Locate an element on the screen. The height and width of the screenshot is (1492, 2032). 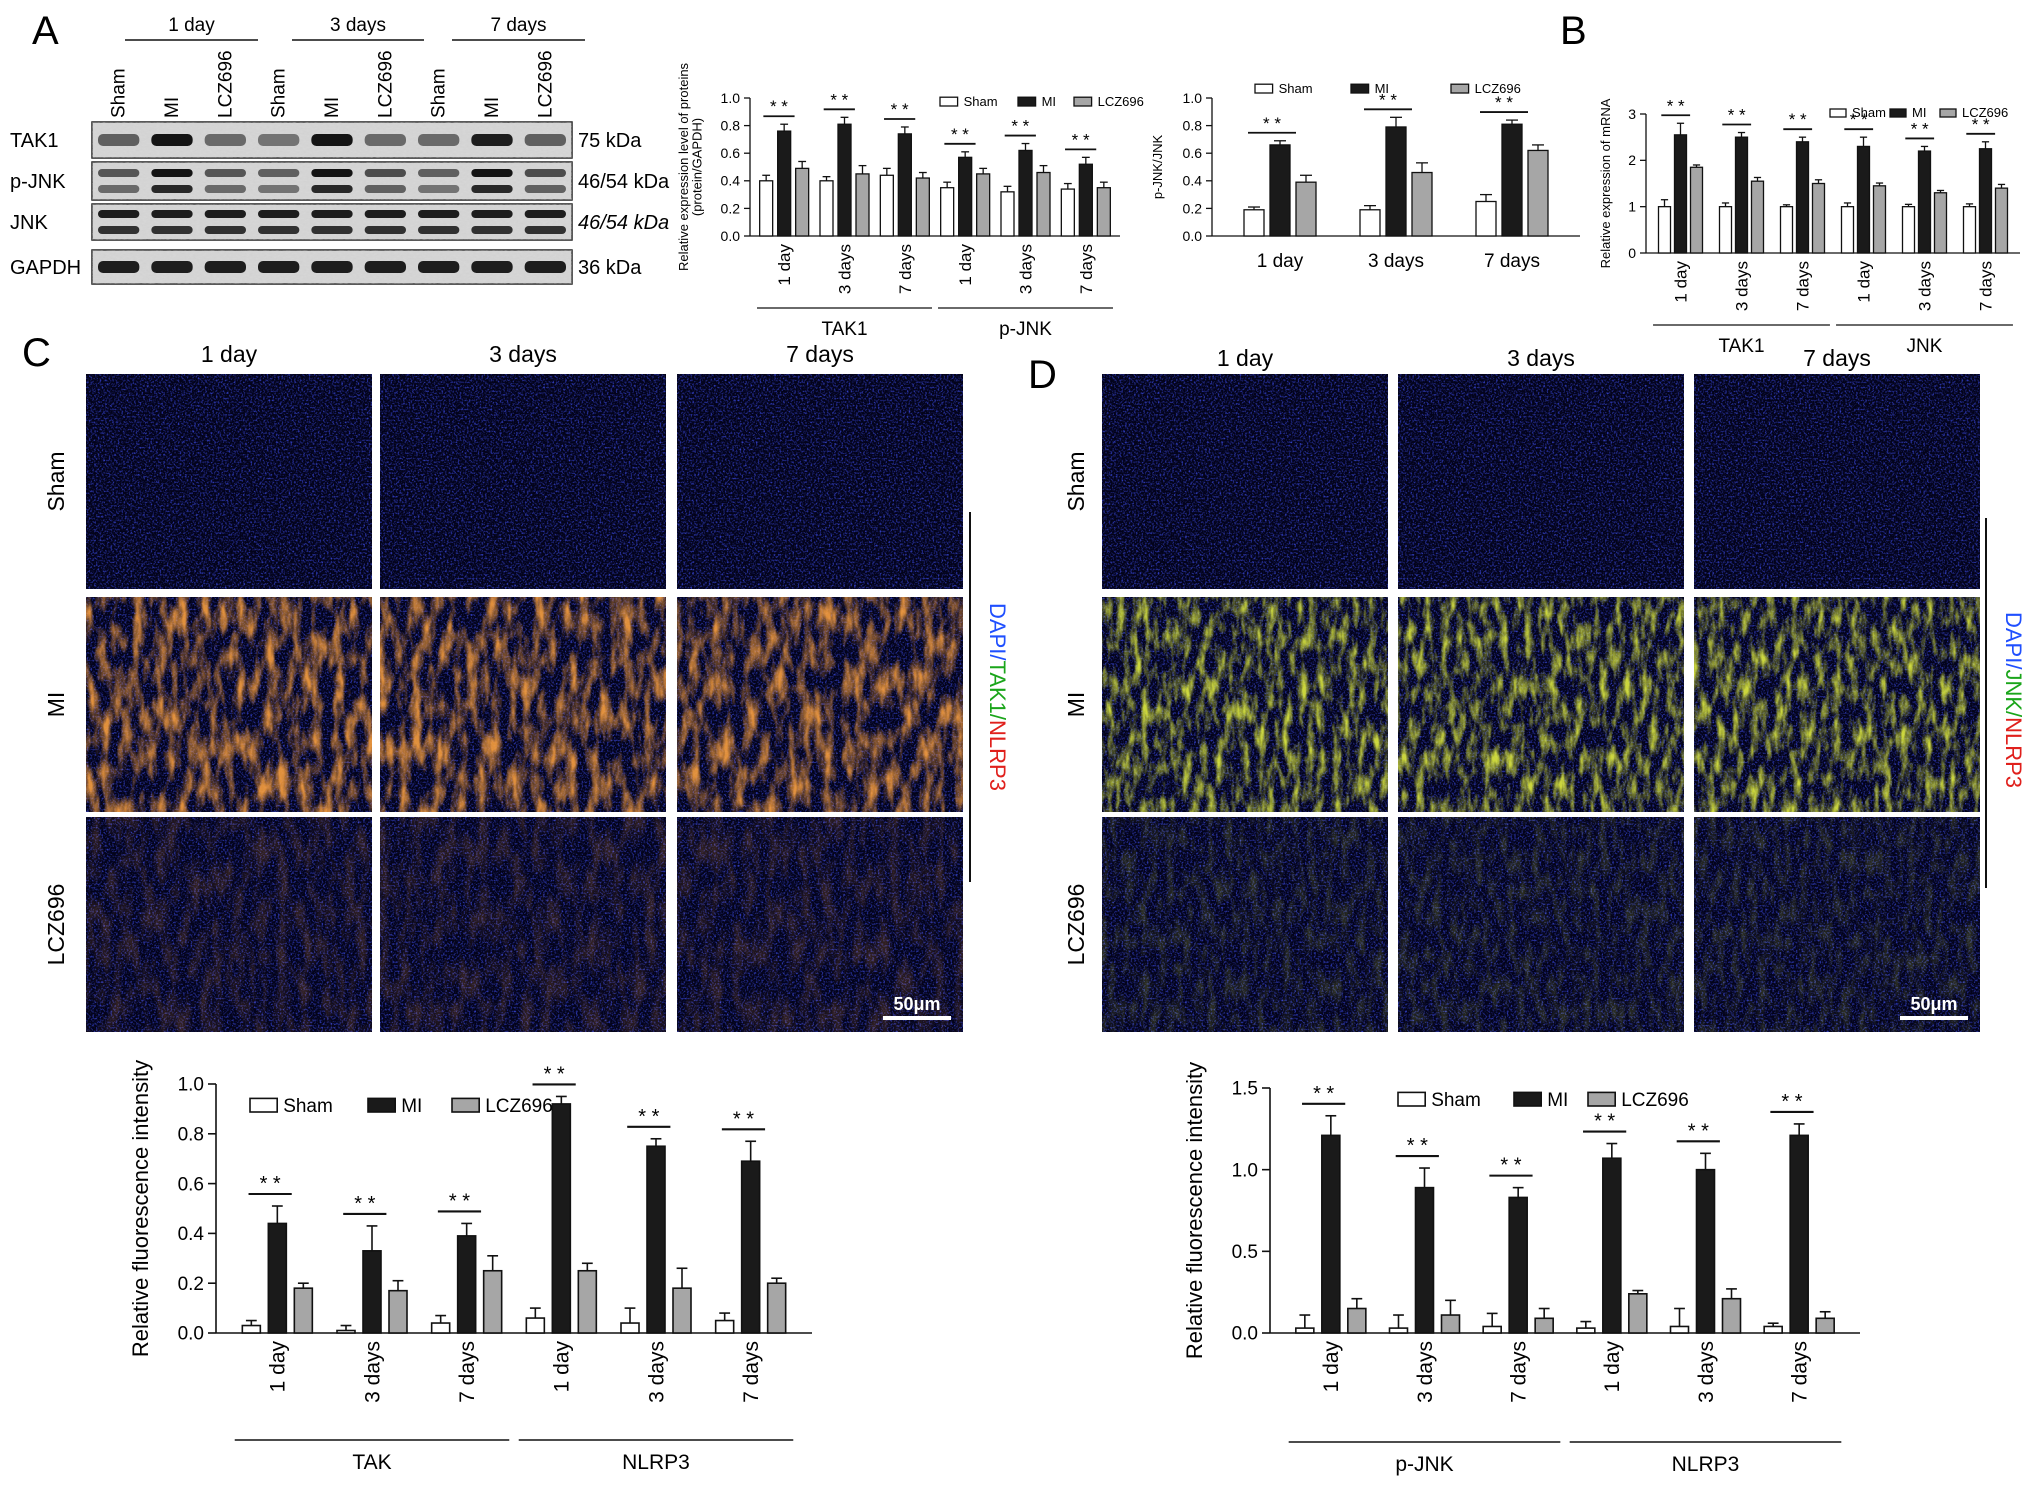
legend-label: MI is located at coordinates (1382, 88).